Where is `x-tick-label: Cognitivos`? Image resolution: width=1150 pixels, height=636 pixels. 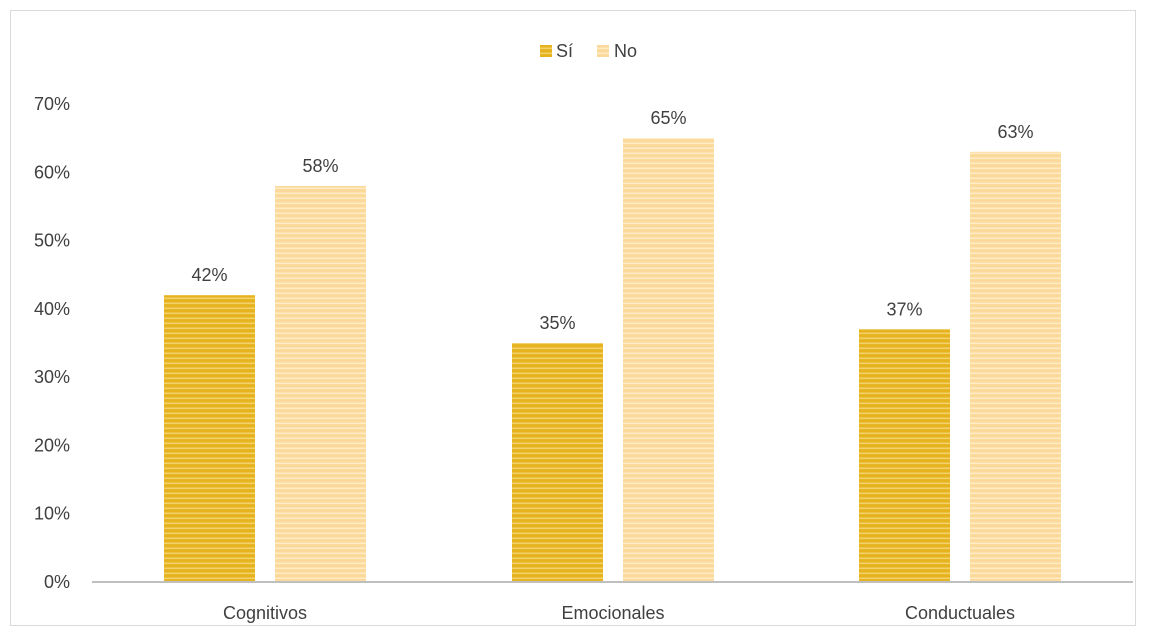
x-tick-label: Cognitivos is located at coordinates (265, 613).